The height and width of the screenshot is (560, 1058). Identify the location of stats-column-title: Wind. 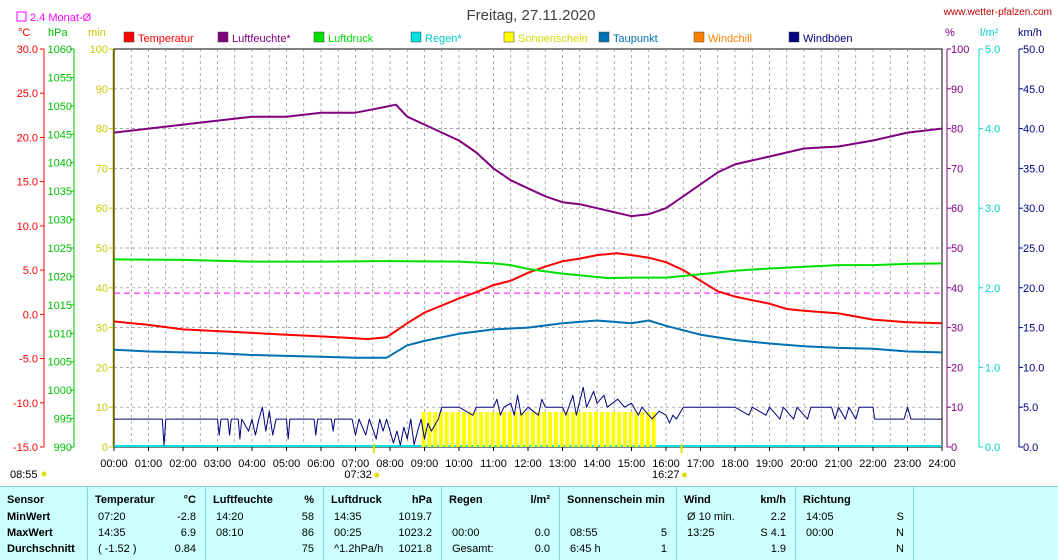
(697, 500).